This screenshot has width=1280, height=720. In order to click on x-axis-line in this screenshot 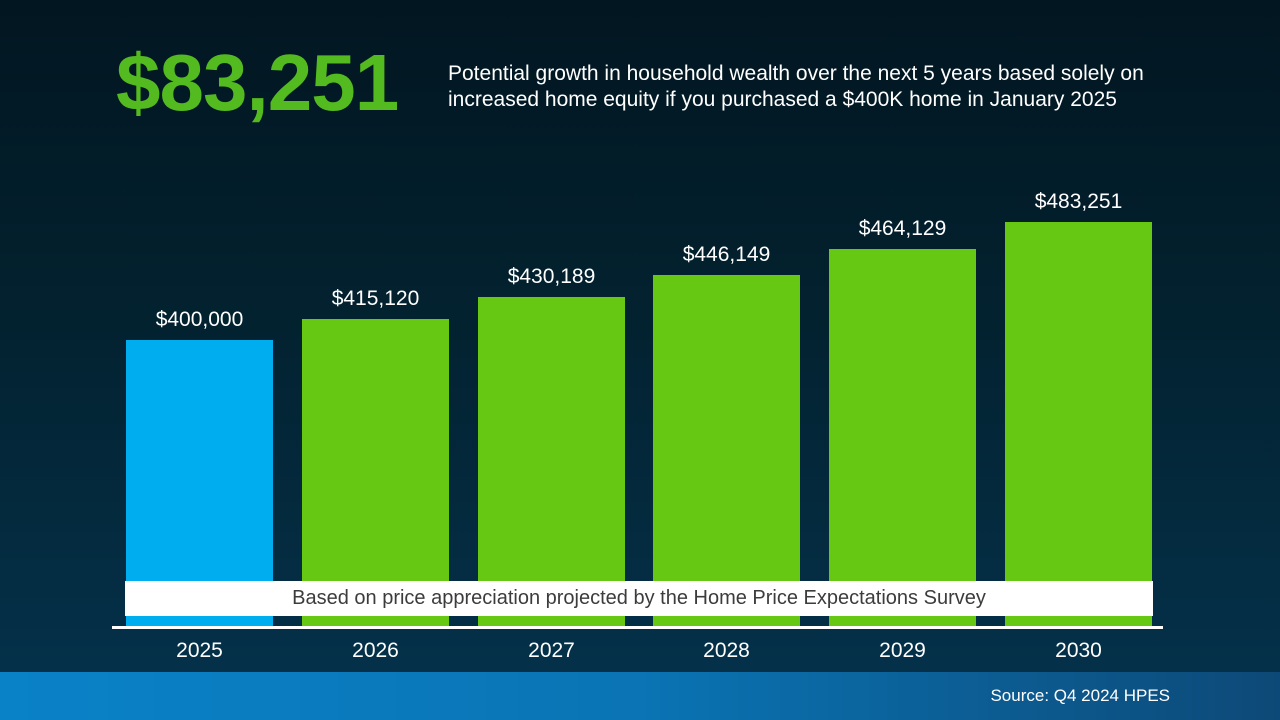, I will do `click(637, 627)`.